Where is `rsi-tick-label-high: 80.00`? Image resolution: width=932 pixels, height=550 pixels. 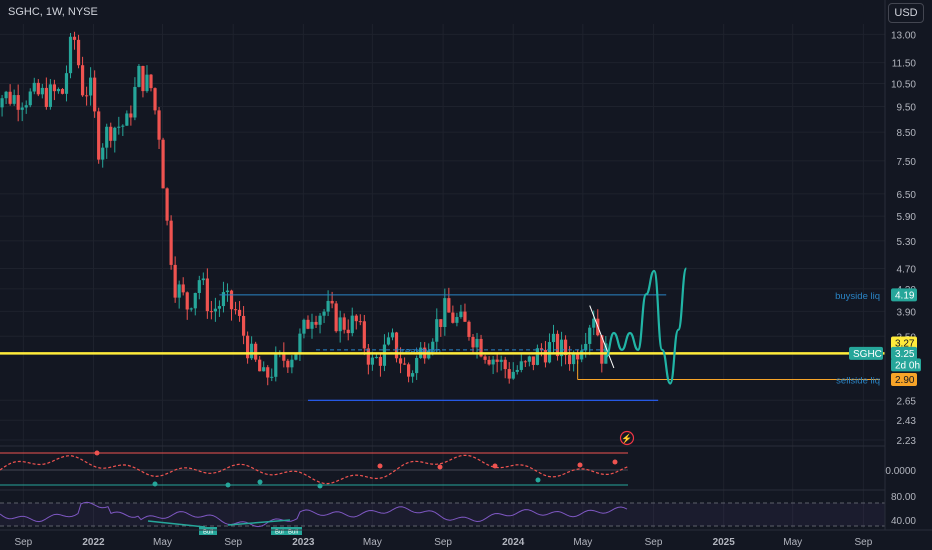 rsi-tick-label-high: 80.00 is located at coordinates (903, 497).